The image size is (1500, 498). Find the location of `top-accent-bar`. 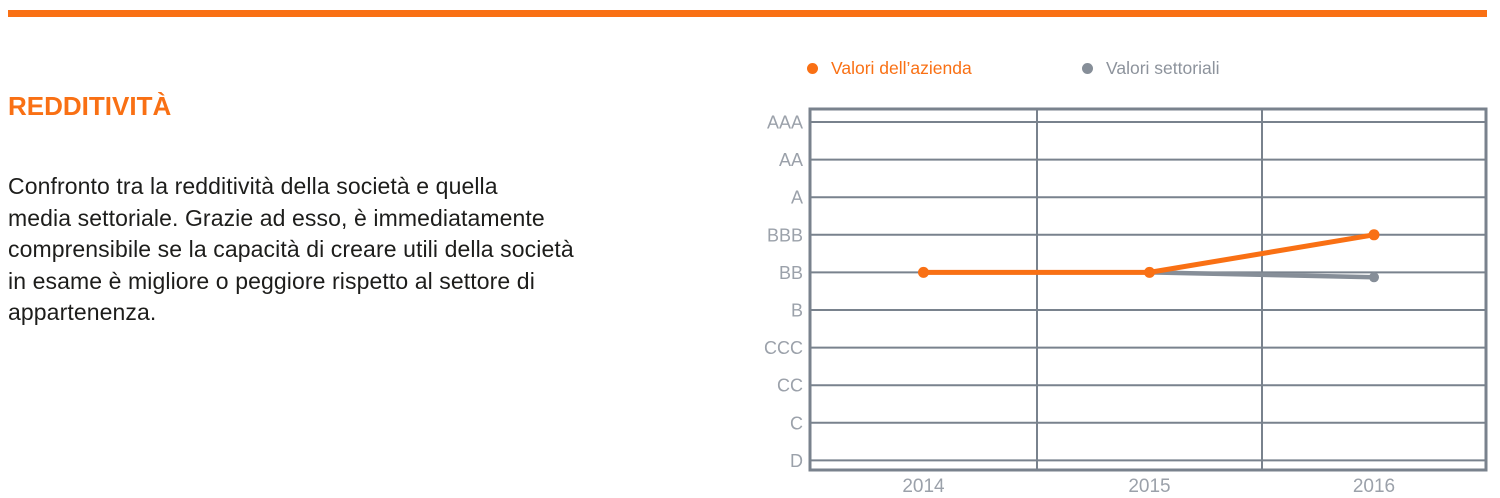

top-accent-bar is located at coordinates (747, 13).